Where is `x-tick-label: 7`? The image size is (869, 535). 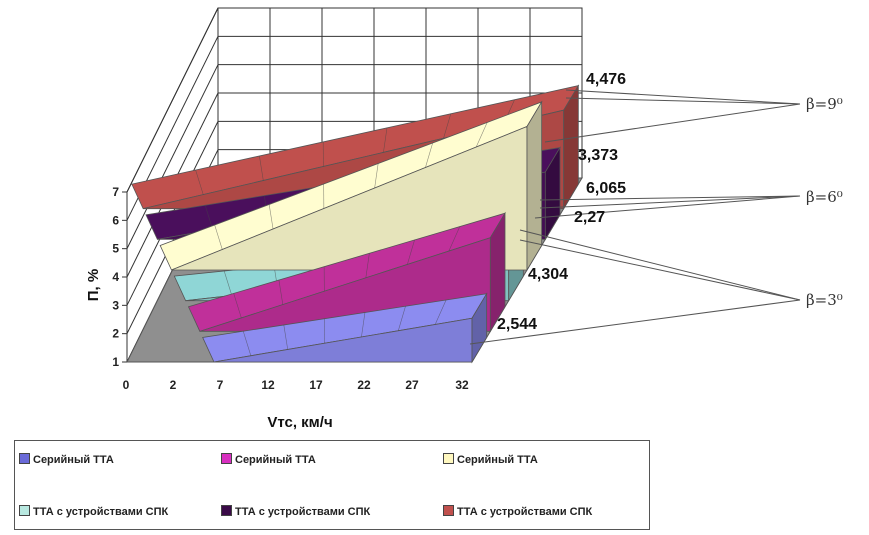
x-tick-label: 7 is located at coordinates (220, 385).